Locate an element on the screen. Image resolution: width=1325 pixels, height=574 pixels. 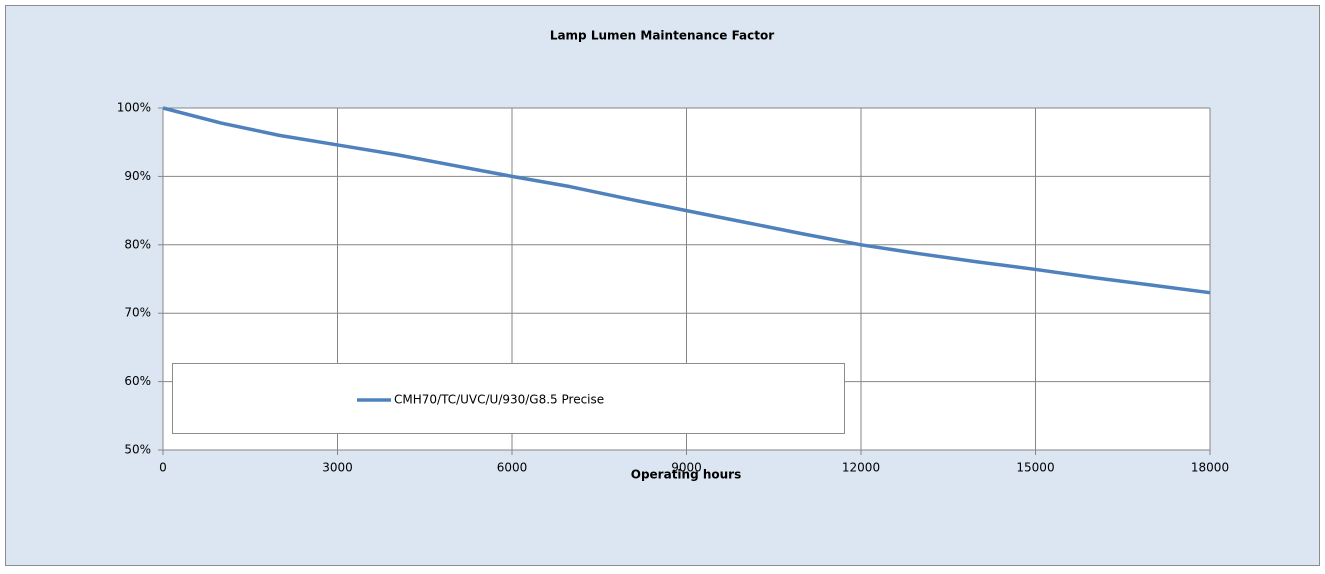
x-axis-label: Operating hours is located at coordinates (686, 475).